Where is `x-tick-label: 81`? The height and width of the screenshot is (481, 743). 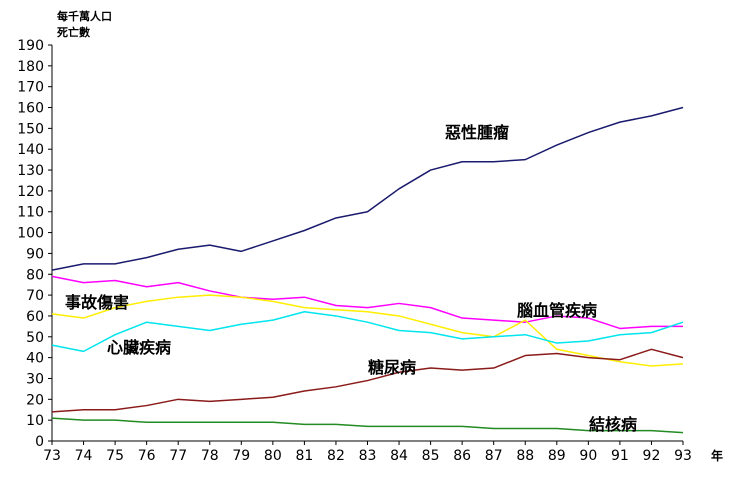
x-tick-label: 81 is located at coordinates (304, 456).